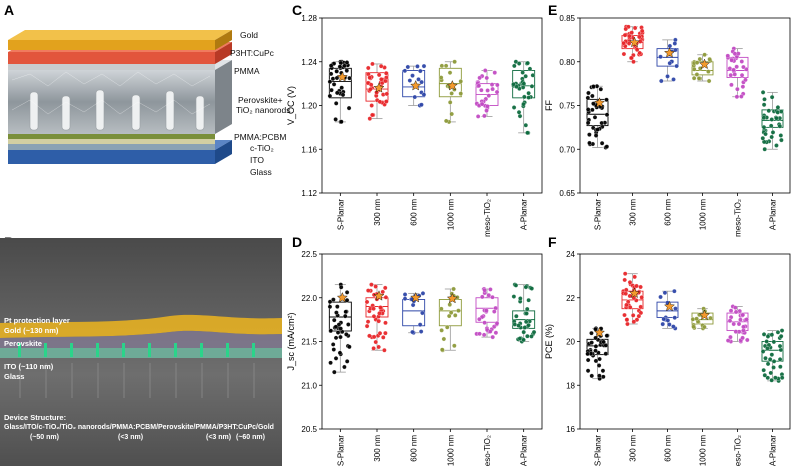 This screenshot has width=800, height=466. Describe the element at coordinates (44, 437) in the screenshot. I see `sem-thickness-1: (~50 nm)` at that location.